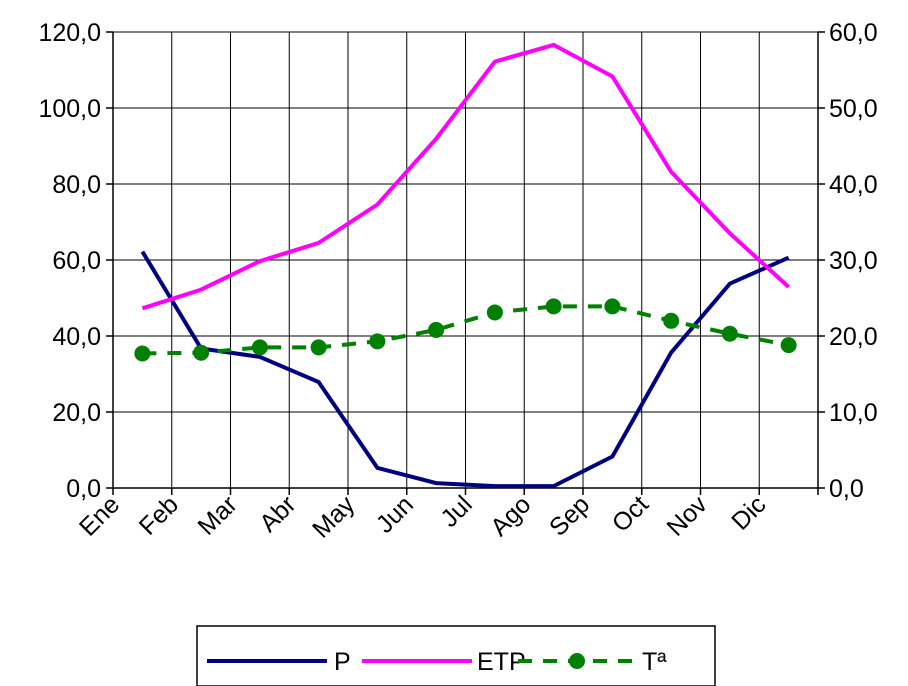 This screenshot has width=908, height=686. Describe the element at coordinates (83, 489) in the screenshot. I see `left-tick-label: 0,0` at that location.